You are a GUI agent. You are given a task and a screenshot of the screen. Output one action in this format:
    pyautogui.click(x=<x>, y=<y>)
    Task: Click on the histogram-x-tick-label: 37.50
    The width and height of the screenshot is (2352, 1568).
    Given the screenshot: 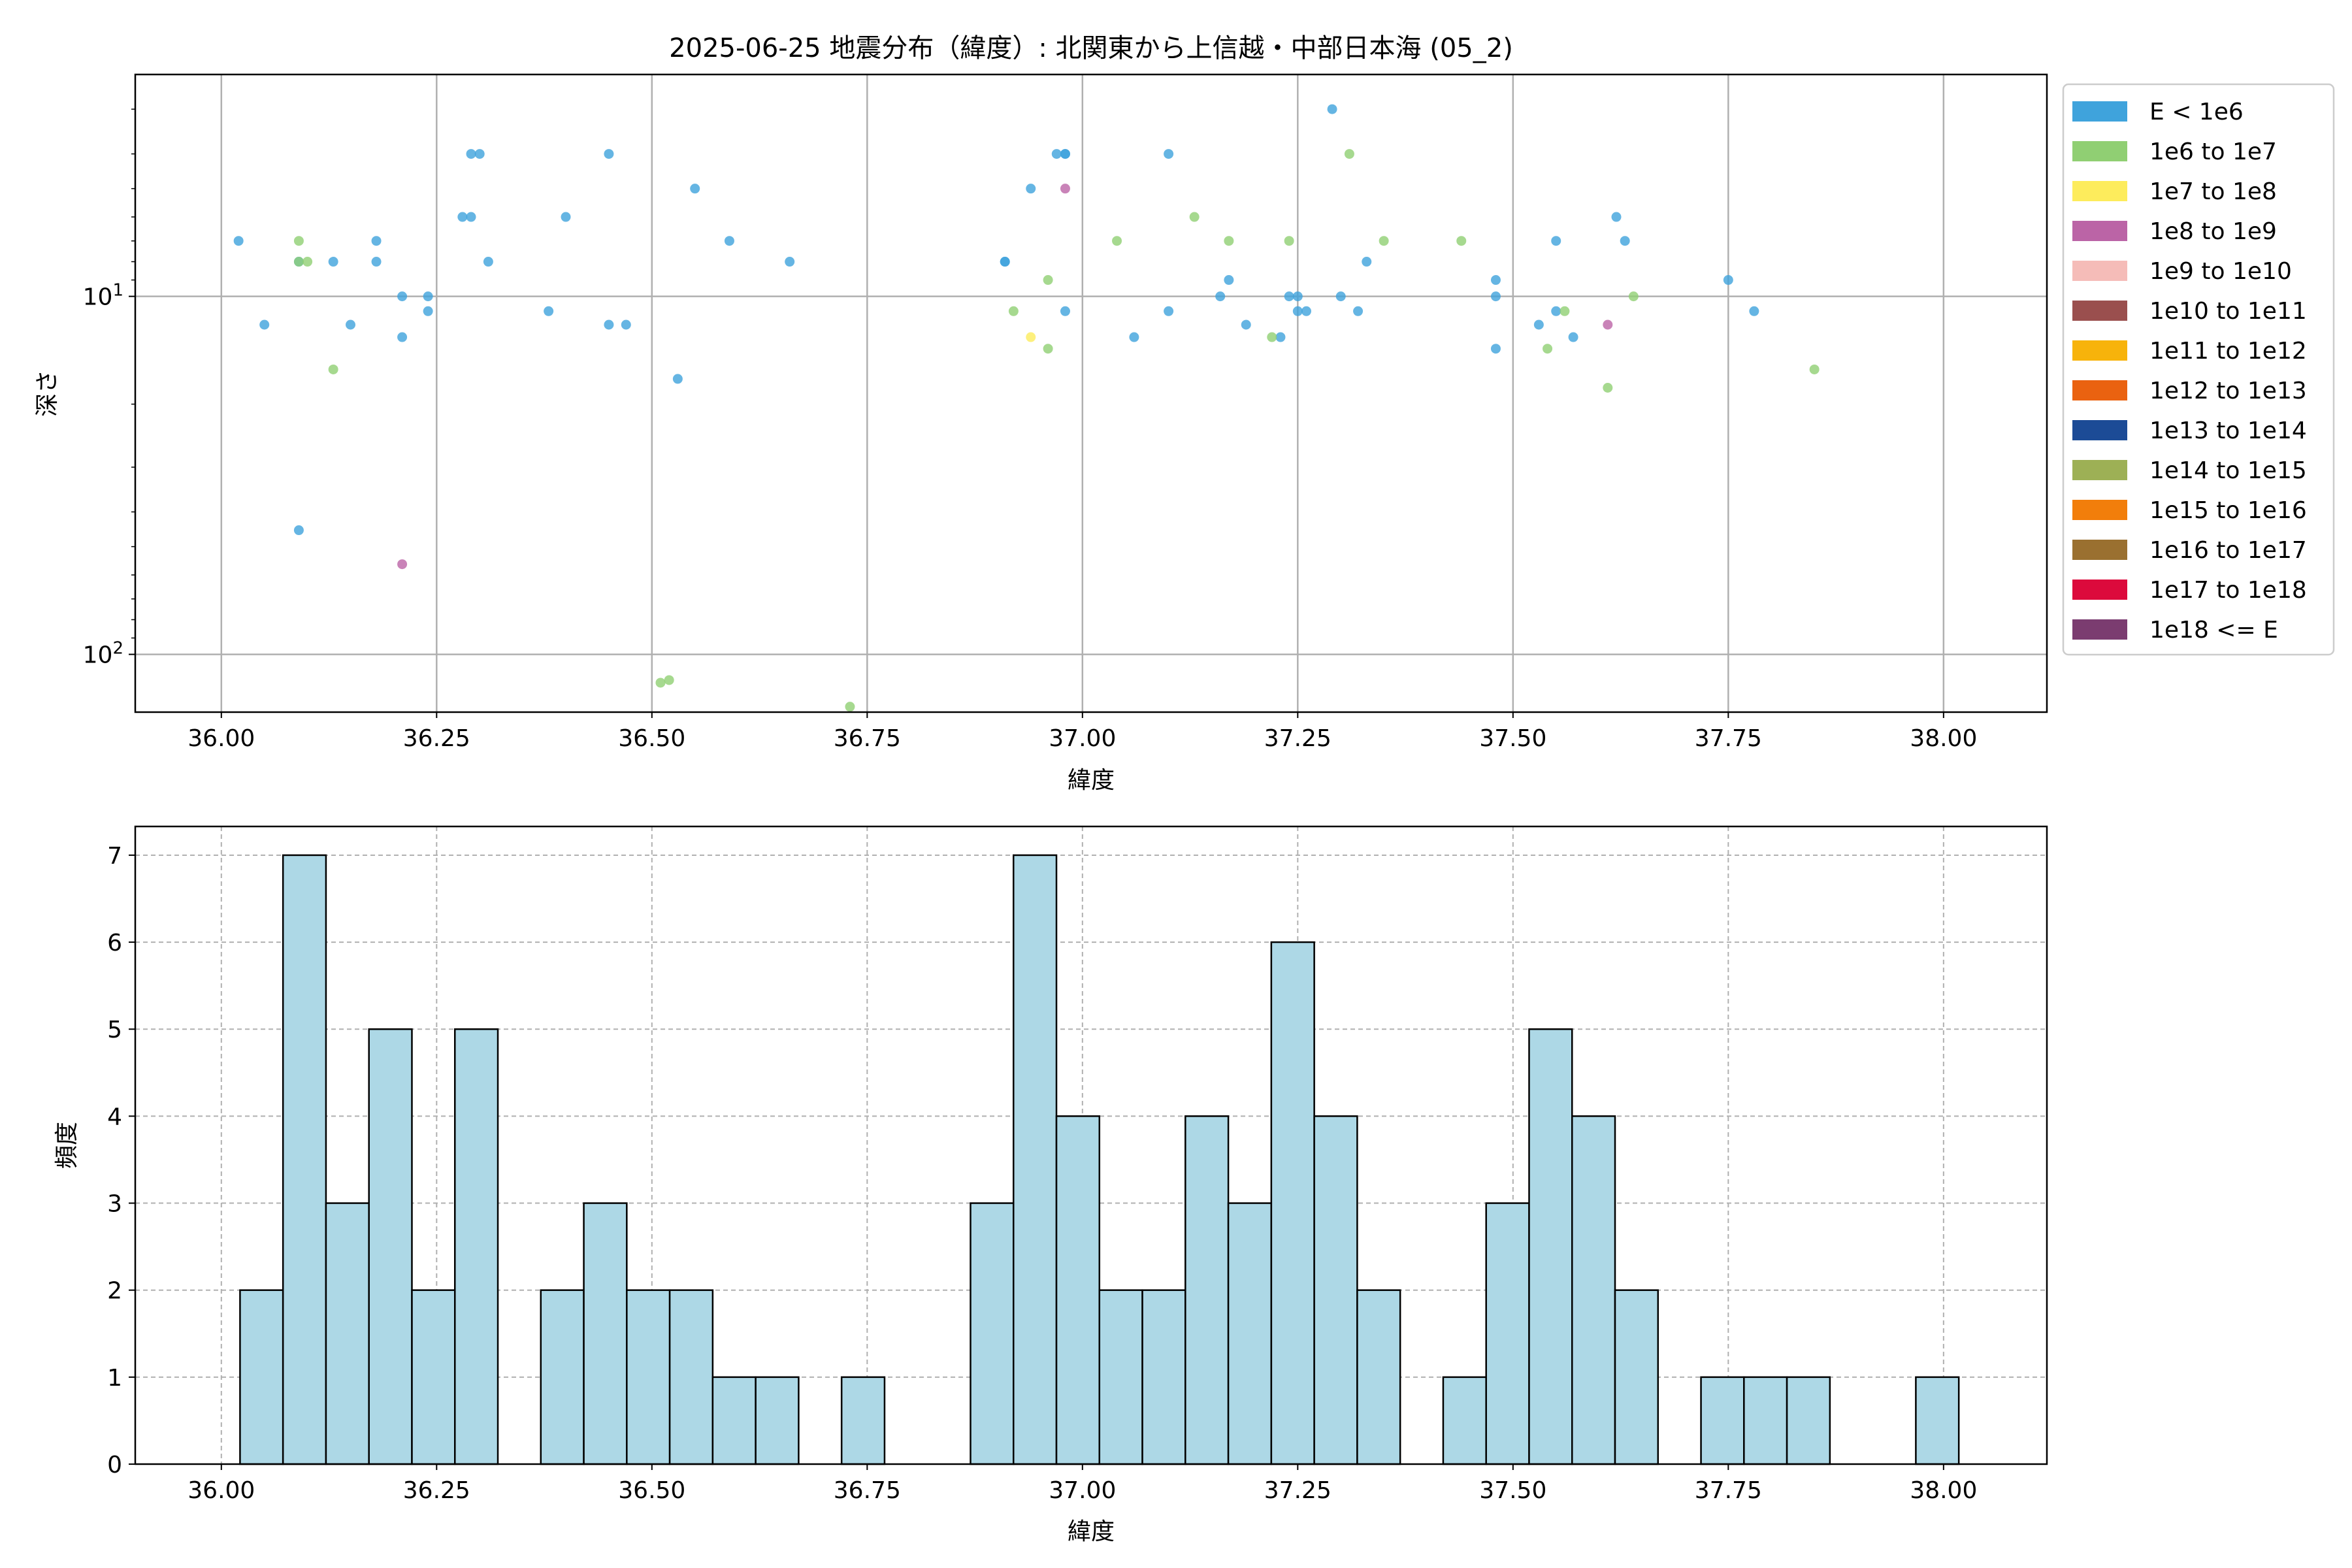 What is the action you would take?
    pyautogui.click(x=1512, y=1490)
    